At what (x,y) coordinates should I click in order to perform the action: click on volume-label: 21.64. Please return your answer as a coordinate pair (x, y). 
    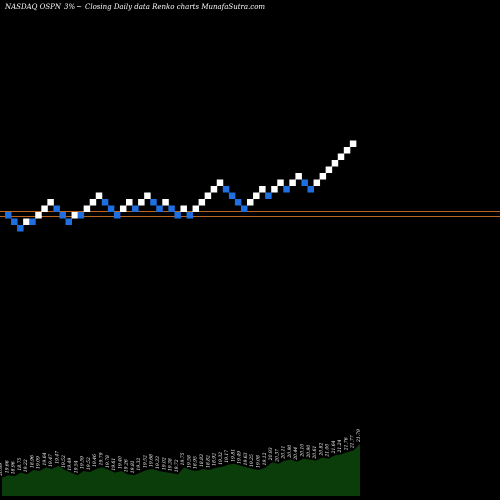
    Looking at the image, I should click on (334, 447).